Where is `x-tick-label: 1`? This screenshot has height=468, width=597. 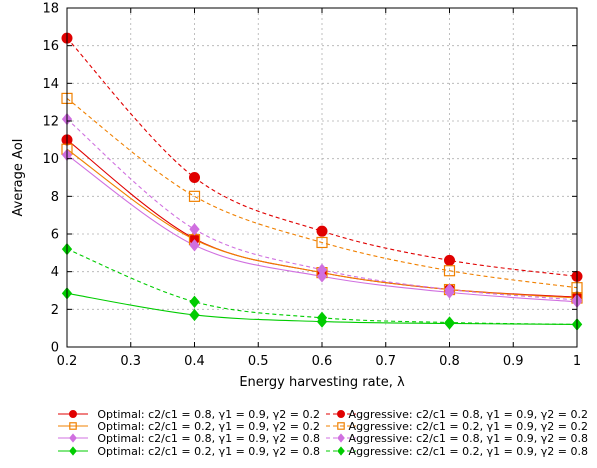
x-tick-label: 1 is located at coordinates (577, 361).